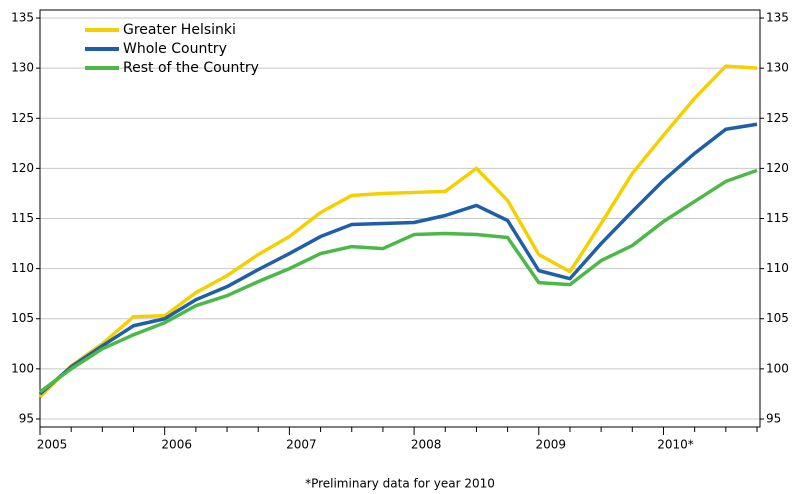  I want to click on y2-tick-label: 95, so click(773, 418).